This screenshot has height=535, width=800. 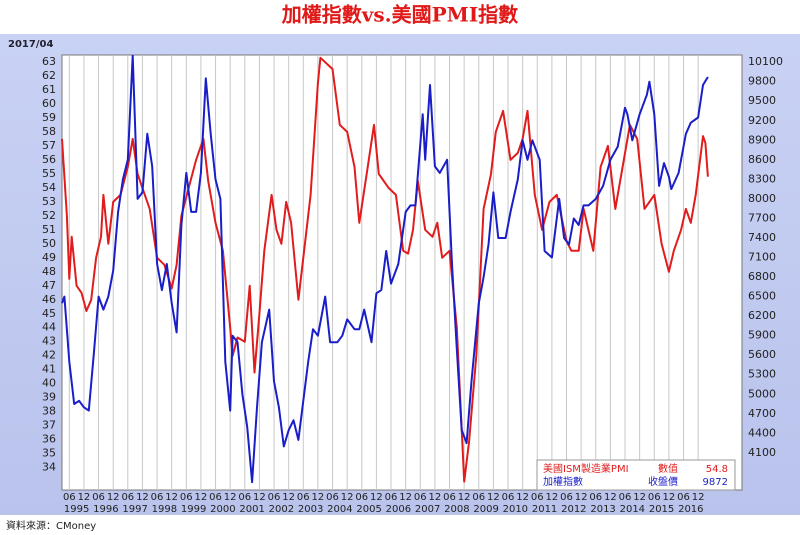 I want to click on year-label: 2001, so click(x=251, y=509).